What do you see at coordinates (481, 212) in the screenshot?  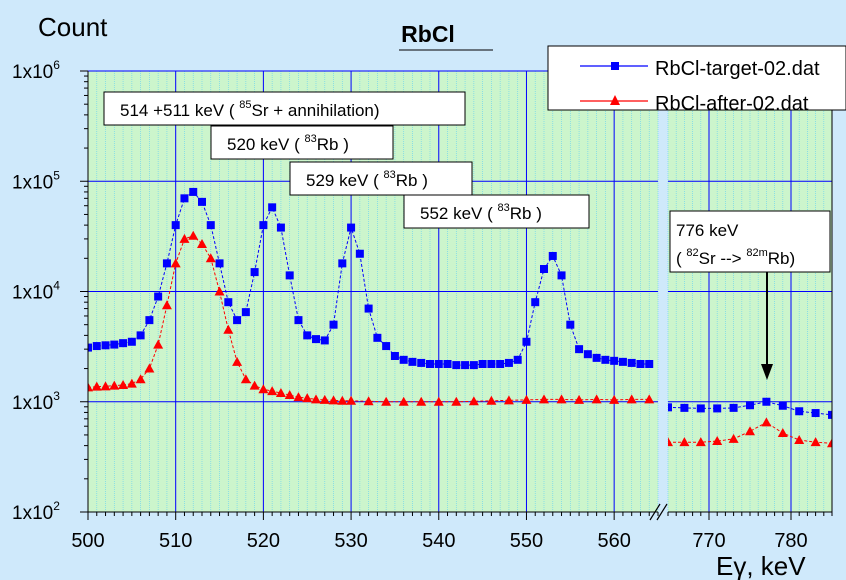 I see `annotation-552: 552 keV ( 83Rb )` at bounding box center [481, 212].